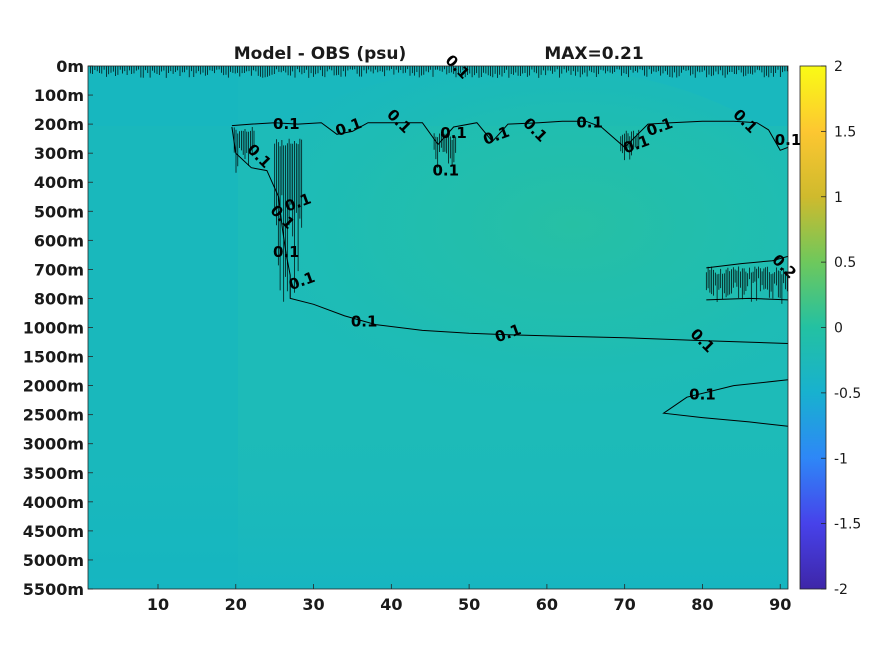 This screenshot has width=875, height=656. I want to click on colorbar-ticks: 2 1.5 1 0.5 0 -0.5 -1 -1.5 -2, so click(841, 328).